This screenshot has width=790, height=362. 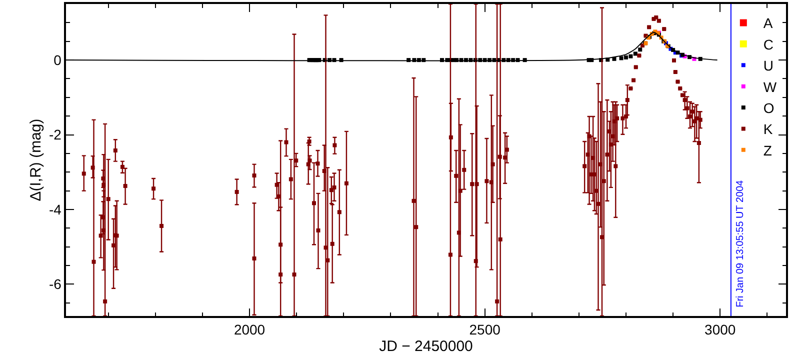 I want to click on x-axis-title: JD − 2450000, so click(x=426, y=347).